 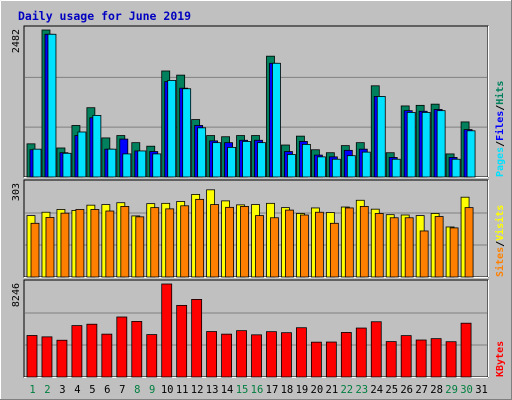 What do you see at coordinates (317, 390) in the screenshot?
I see `x-tick-label: 20` at bounding box center [317, 390].